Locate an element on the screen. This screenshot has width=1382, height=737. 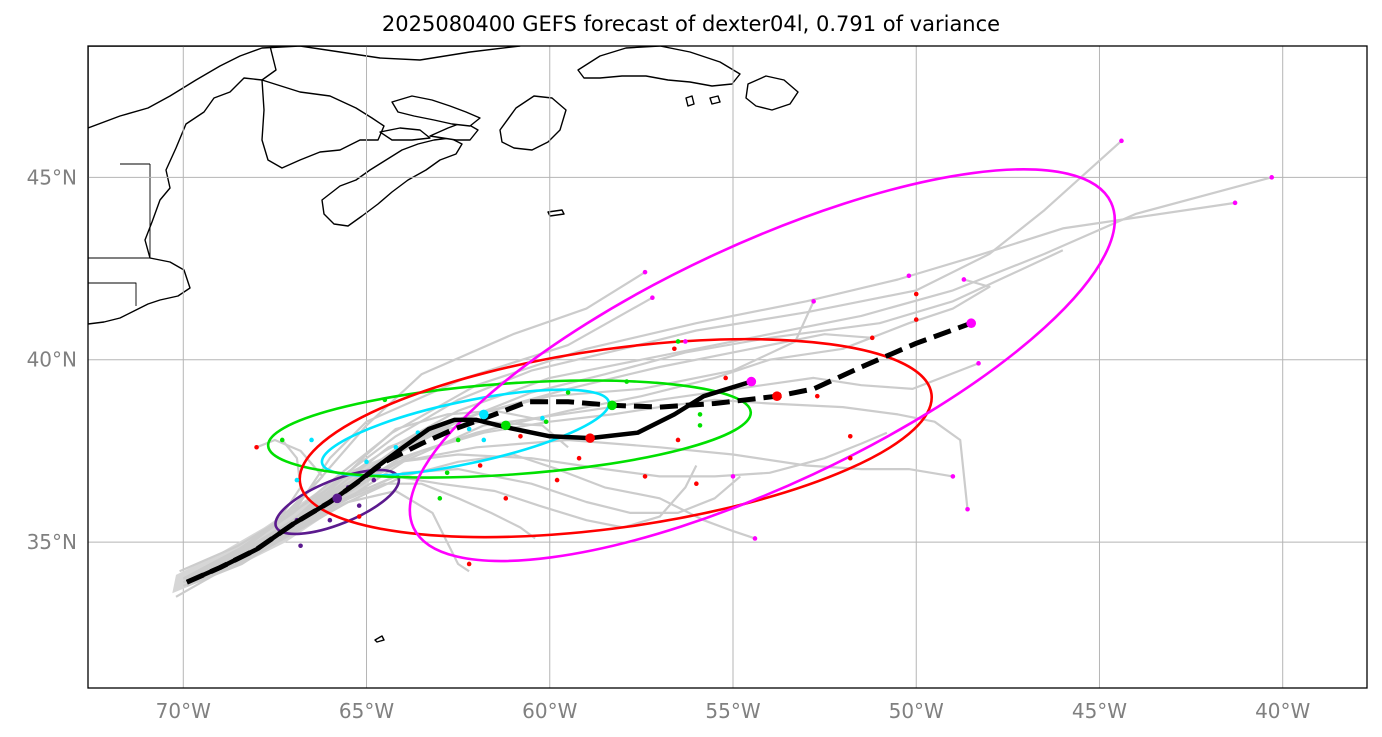
x-tick-label: 50°W is located at coordinates (916, 711).